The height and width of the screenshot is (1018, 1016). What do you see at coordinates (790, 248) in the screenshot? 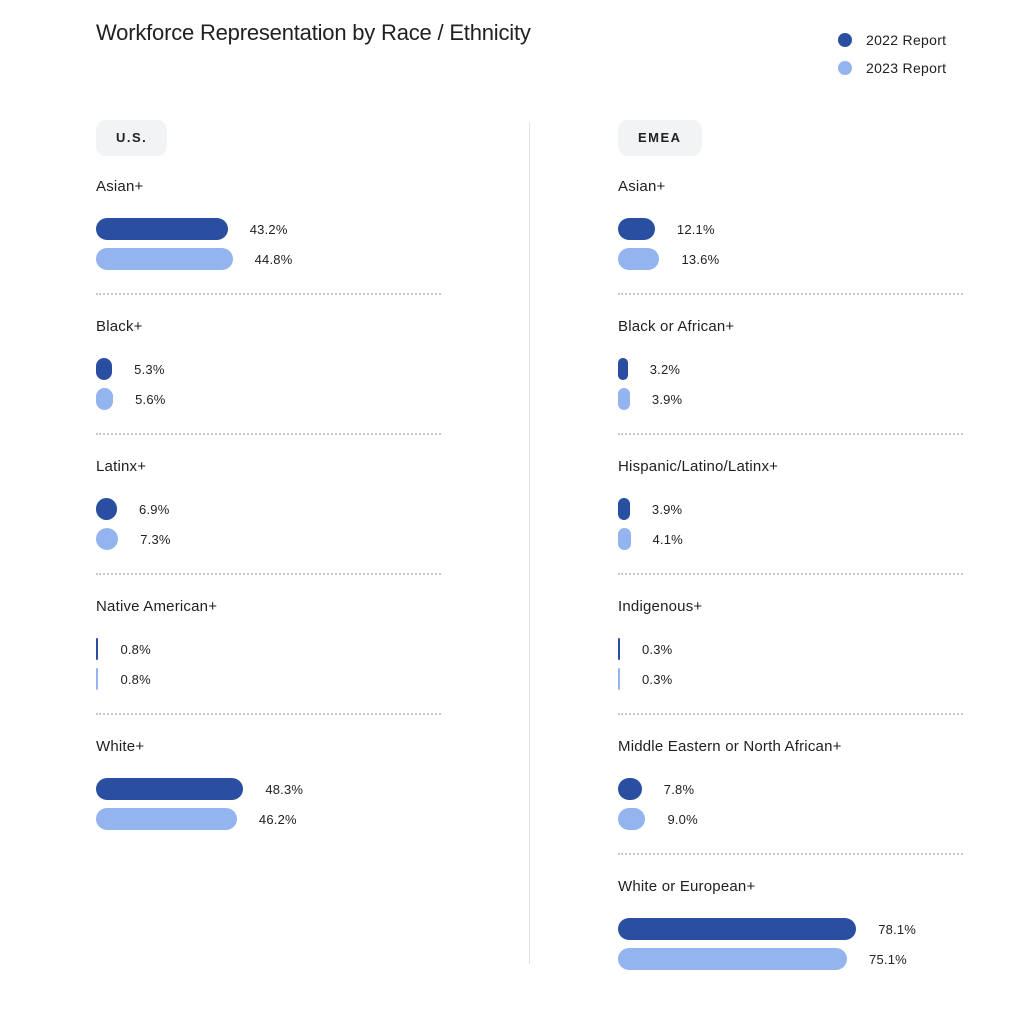
I see `bar-group-emea-asian: Asian+ 12.1% 13.6%` at bounding box center [790, 248].